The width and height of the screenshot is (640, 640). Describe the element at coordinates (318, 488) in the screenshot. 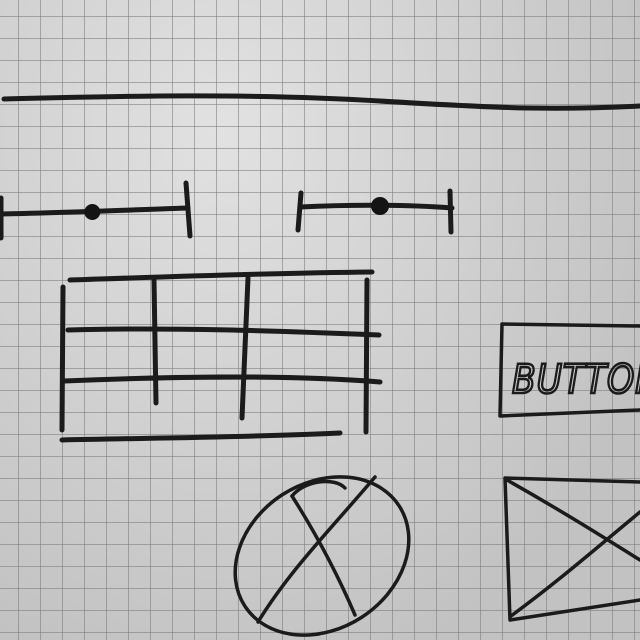

I see `image-placeholder-curl` at that location.